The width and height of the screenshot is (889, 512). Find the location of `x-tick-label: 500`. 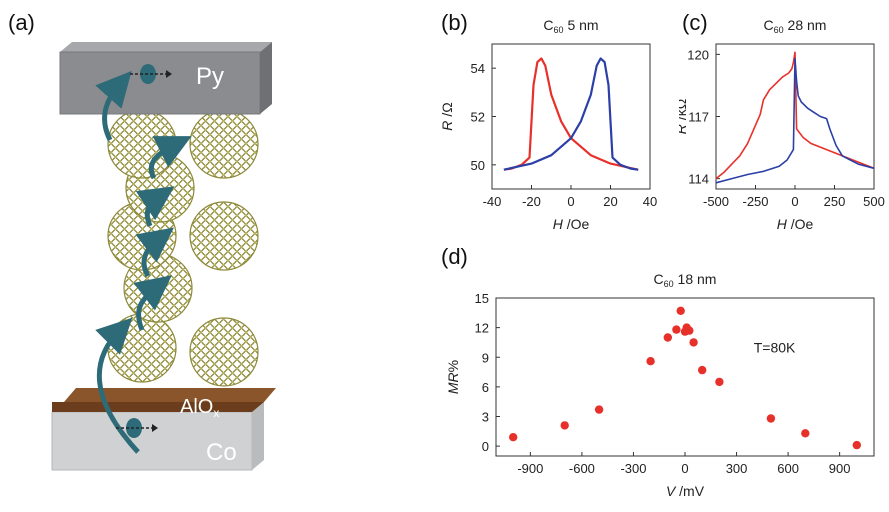

x-tick-label: 500 is located at coordinates (874, 201).